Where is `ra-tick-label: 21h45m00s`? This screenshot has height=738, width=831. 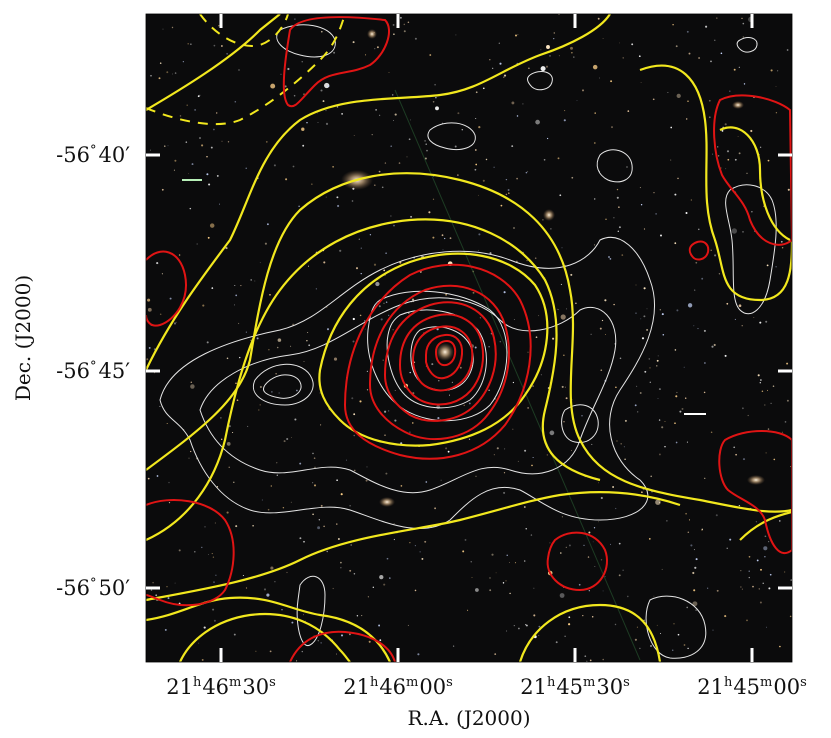 ra-tick-label: 21h45m00s is located at coordinates (752, 687).